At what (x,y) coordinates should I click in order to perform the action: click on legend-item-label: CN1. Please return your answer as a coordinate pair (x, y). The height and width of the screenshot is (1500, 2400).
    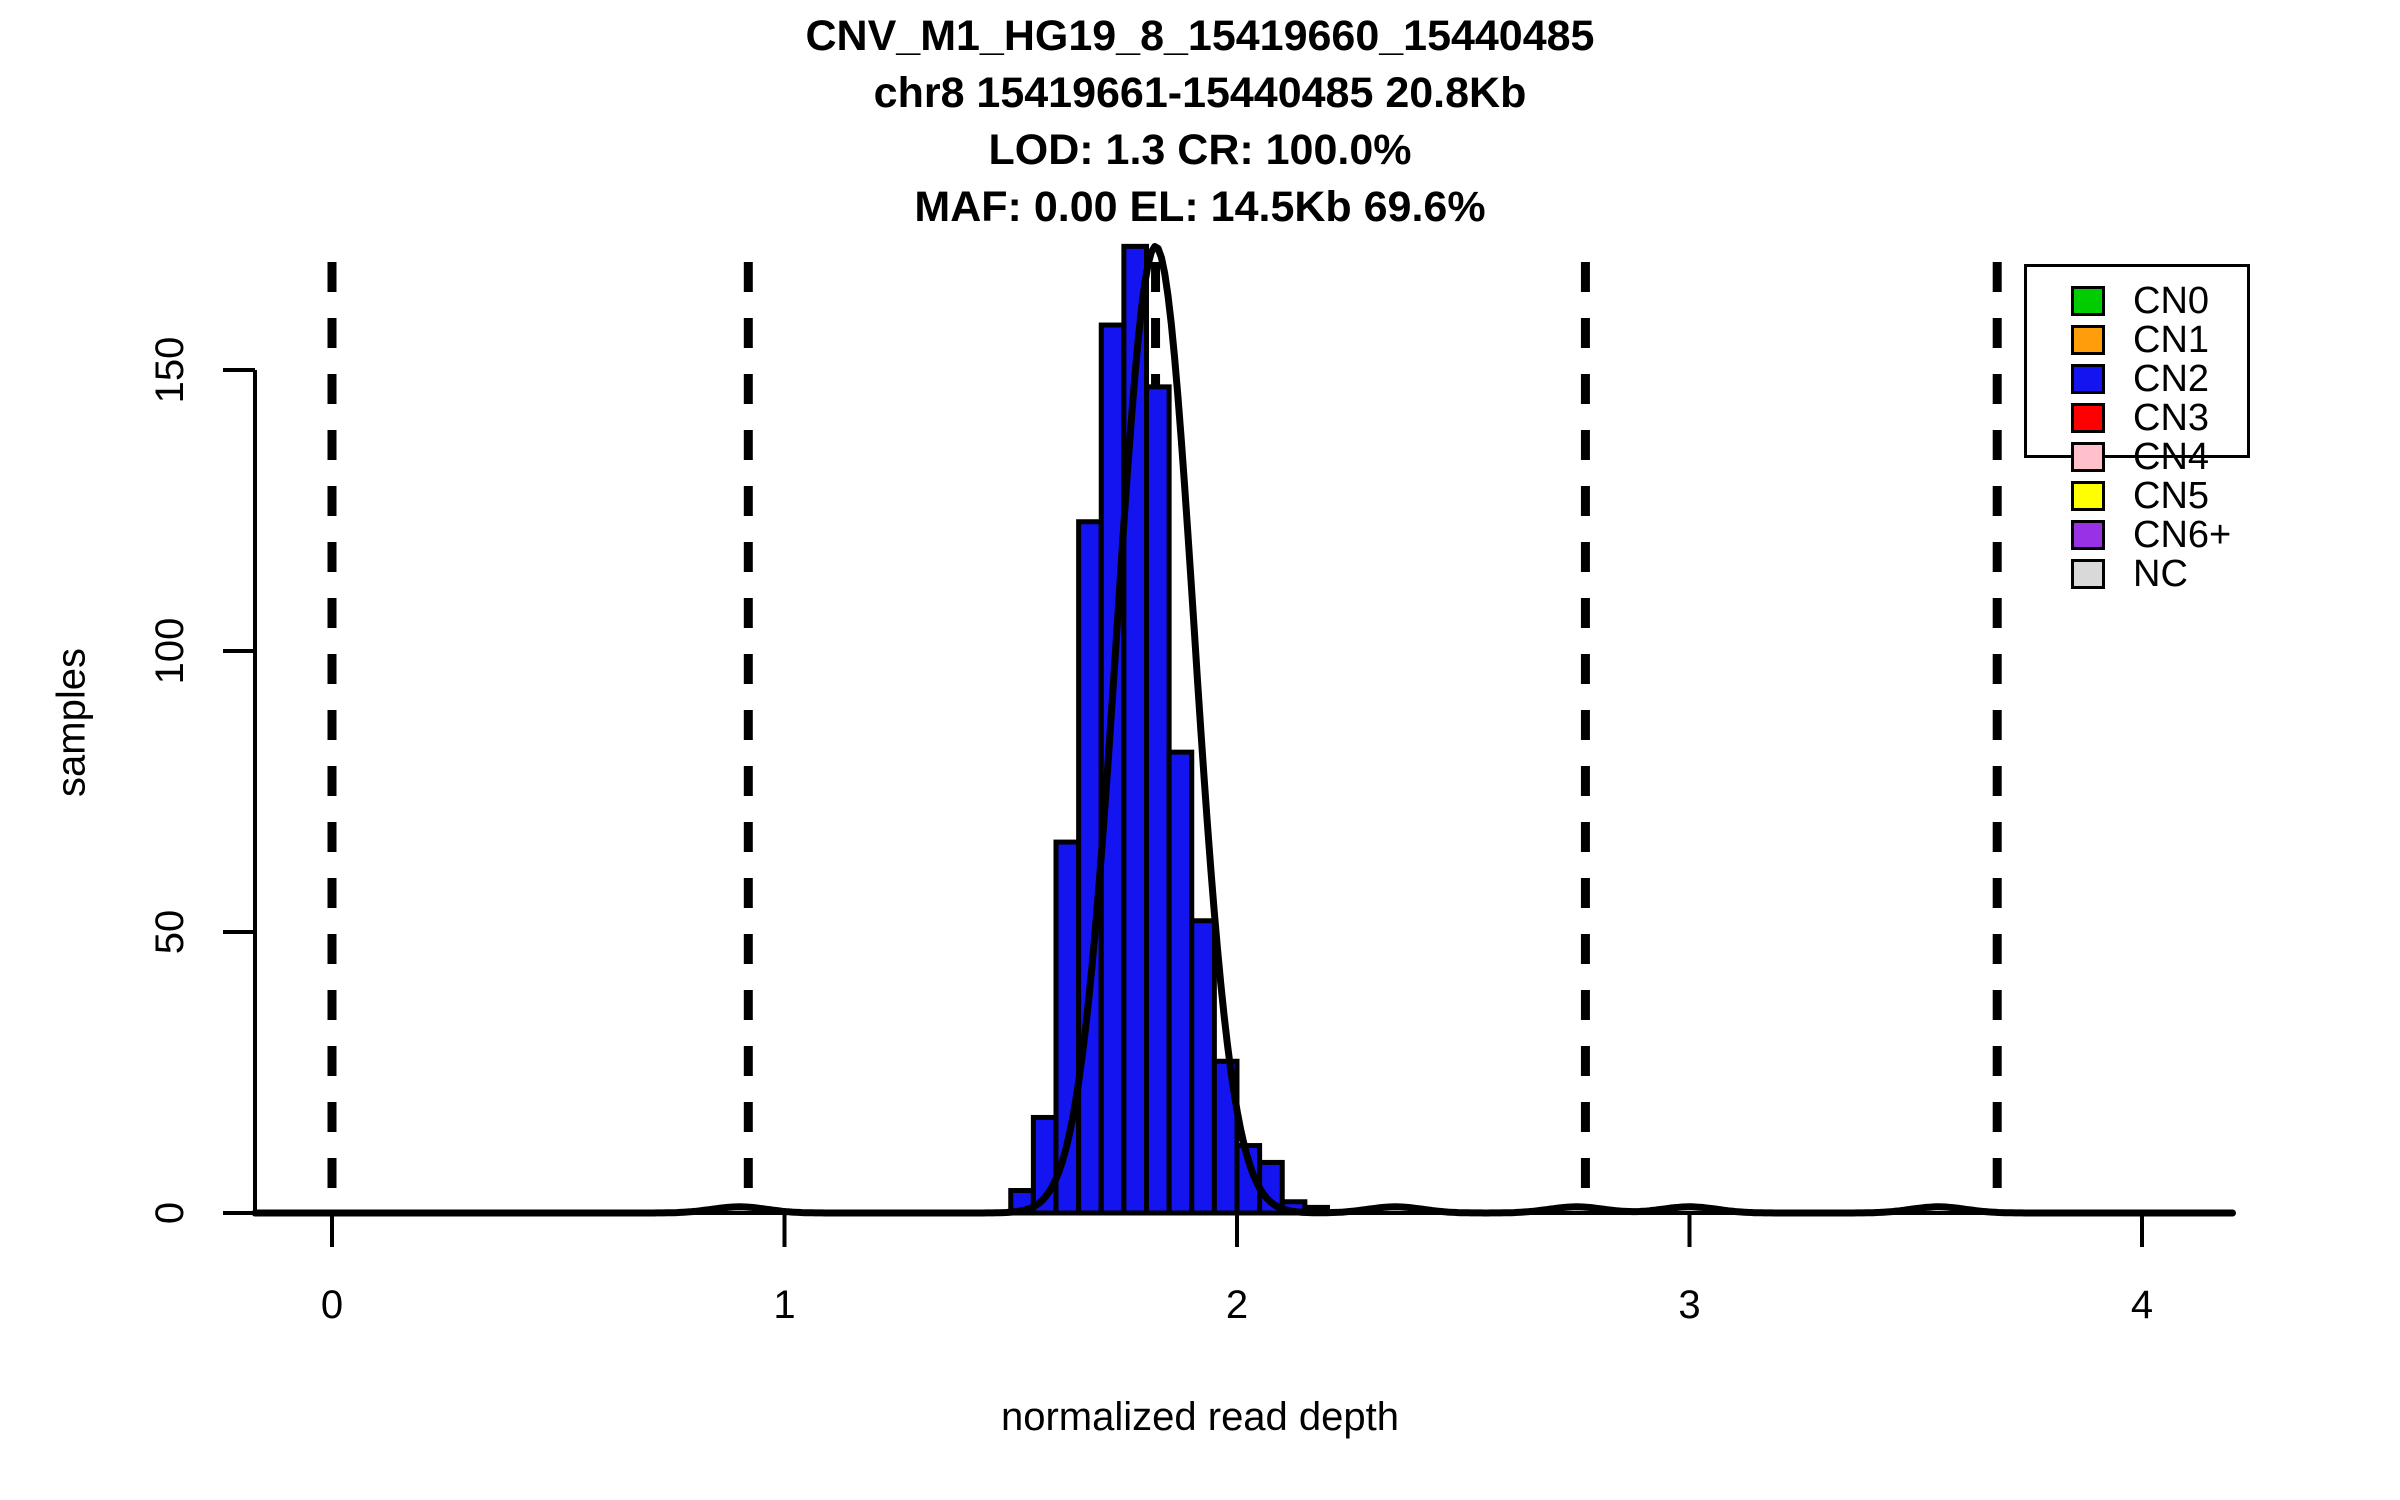
    Looking at the image, I should click on (2171, 339).